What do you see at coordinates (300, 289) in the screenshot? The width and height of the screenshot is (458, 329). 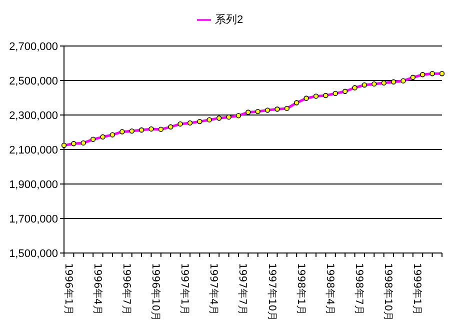 I see `x-tick-label: 1998年1月` at bounding box center [300, 289].